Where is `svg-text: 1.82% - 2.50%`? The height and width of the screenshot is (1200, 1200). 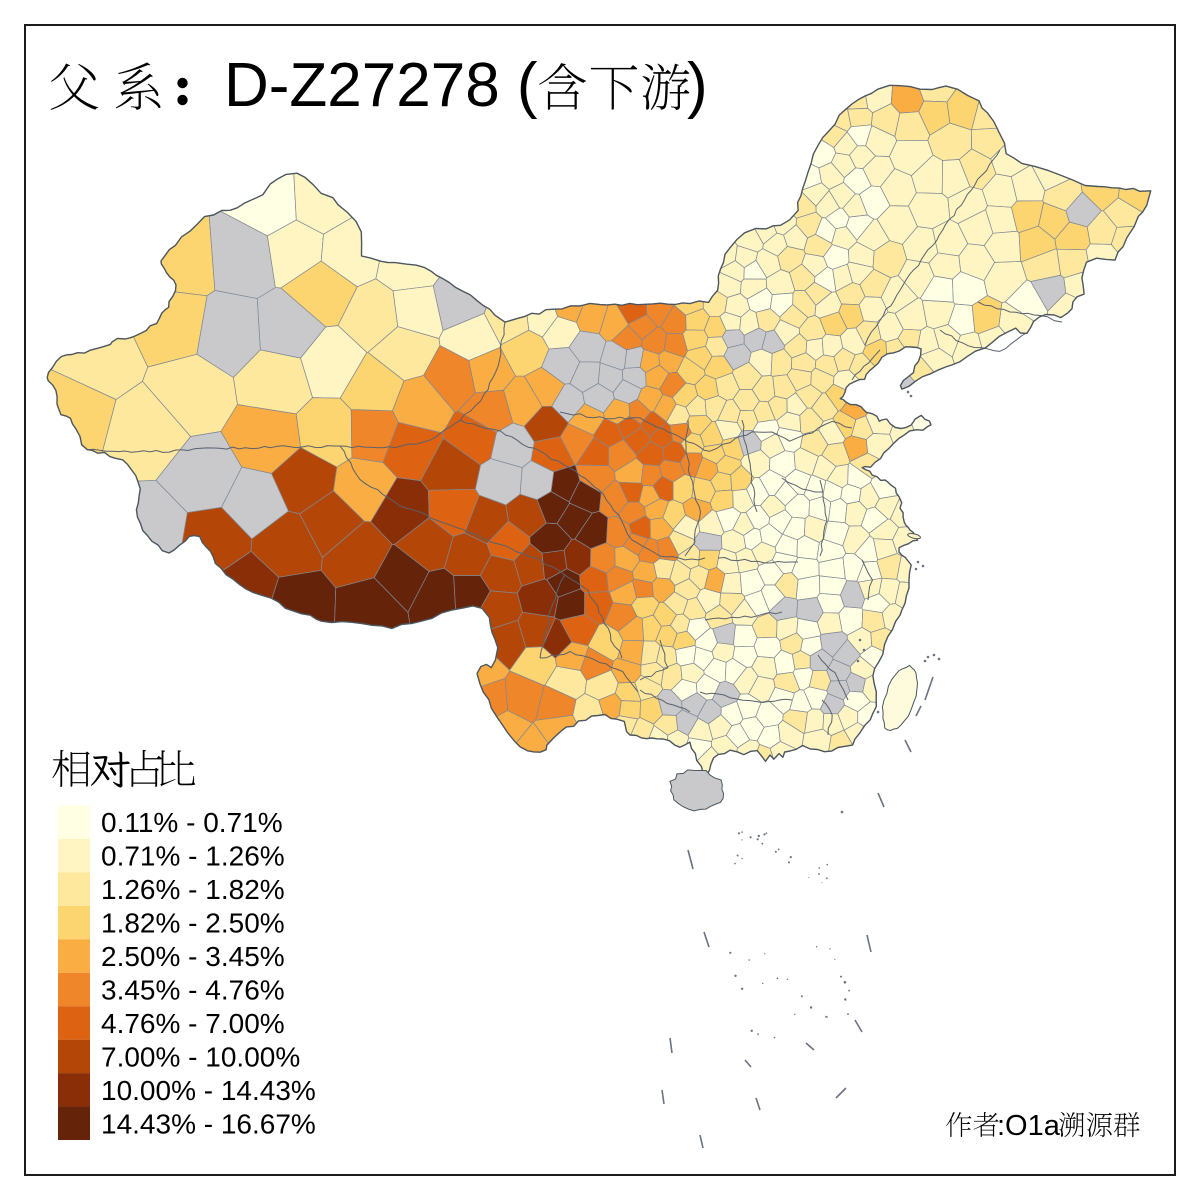
svg-text: 1.82% - 2.50% is located at coordinates (193, 923).